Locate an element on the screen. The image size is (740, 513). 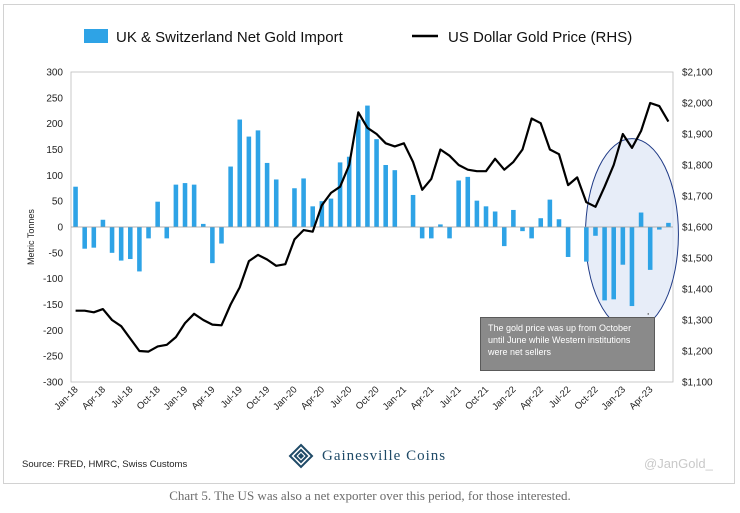
x-tick-label: Apr-23 is located at coordinates (641, 398).